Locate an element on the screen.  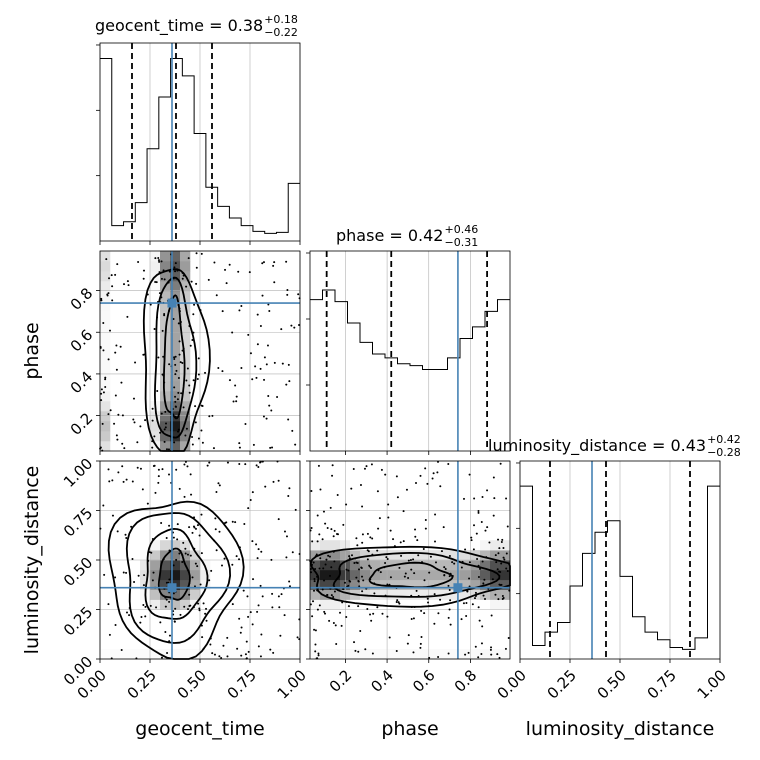
panel-title-phase: phase = 0.42 +0.46−0.31 is located at coordinates (407, 236).